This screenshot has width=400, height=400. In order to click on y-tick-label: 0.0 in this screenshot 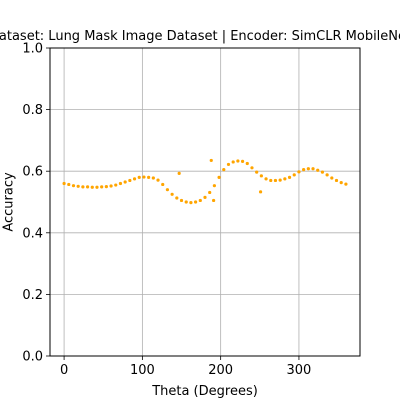, I will do `click(32, 357)`.